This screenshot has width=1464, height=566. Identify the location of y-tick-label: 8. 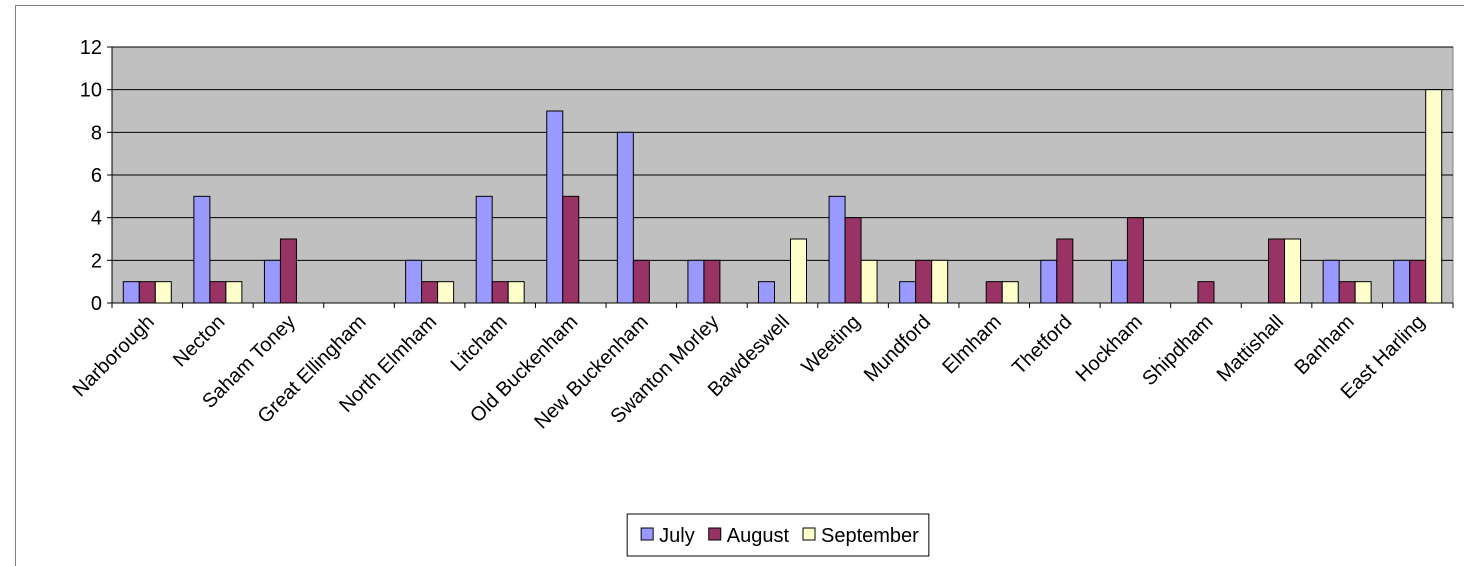
(96, 133).